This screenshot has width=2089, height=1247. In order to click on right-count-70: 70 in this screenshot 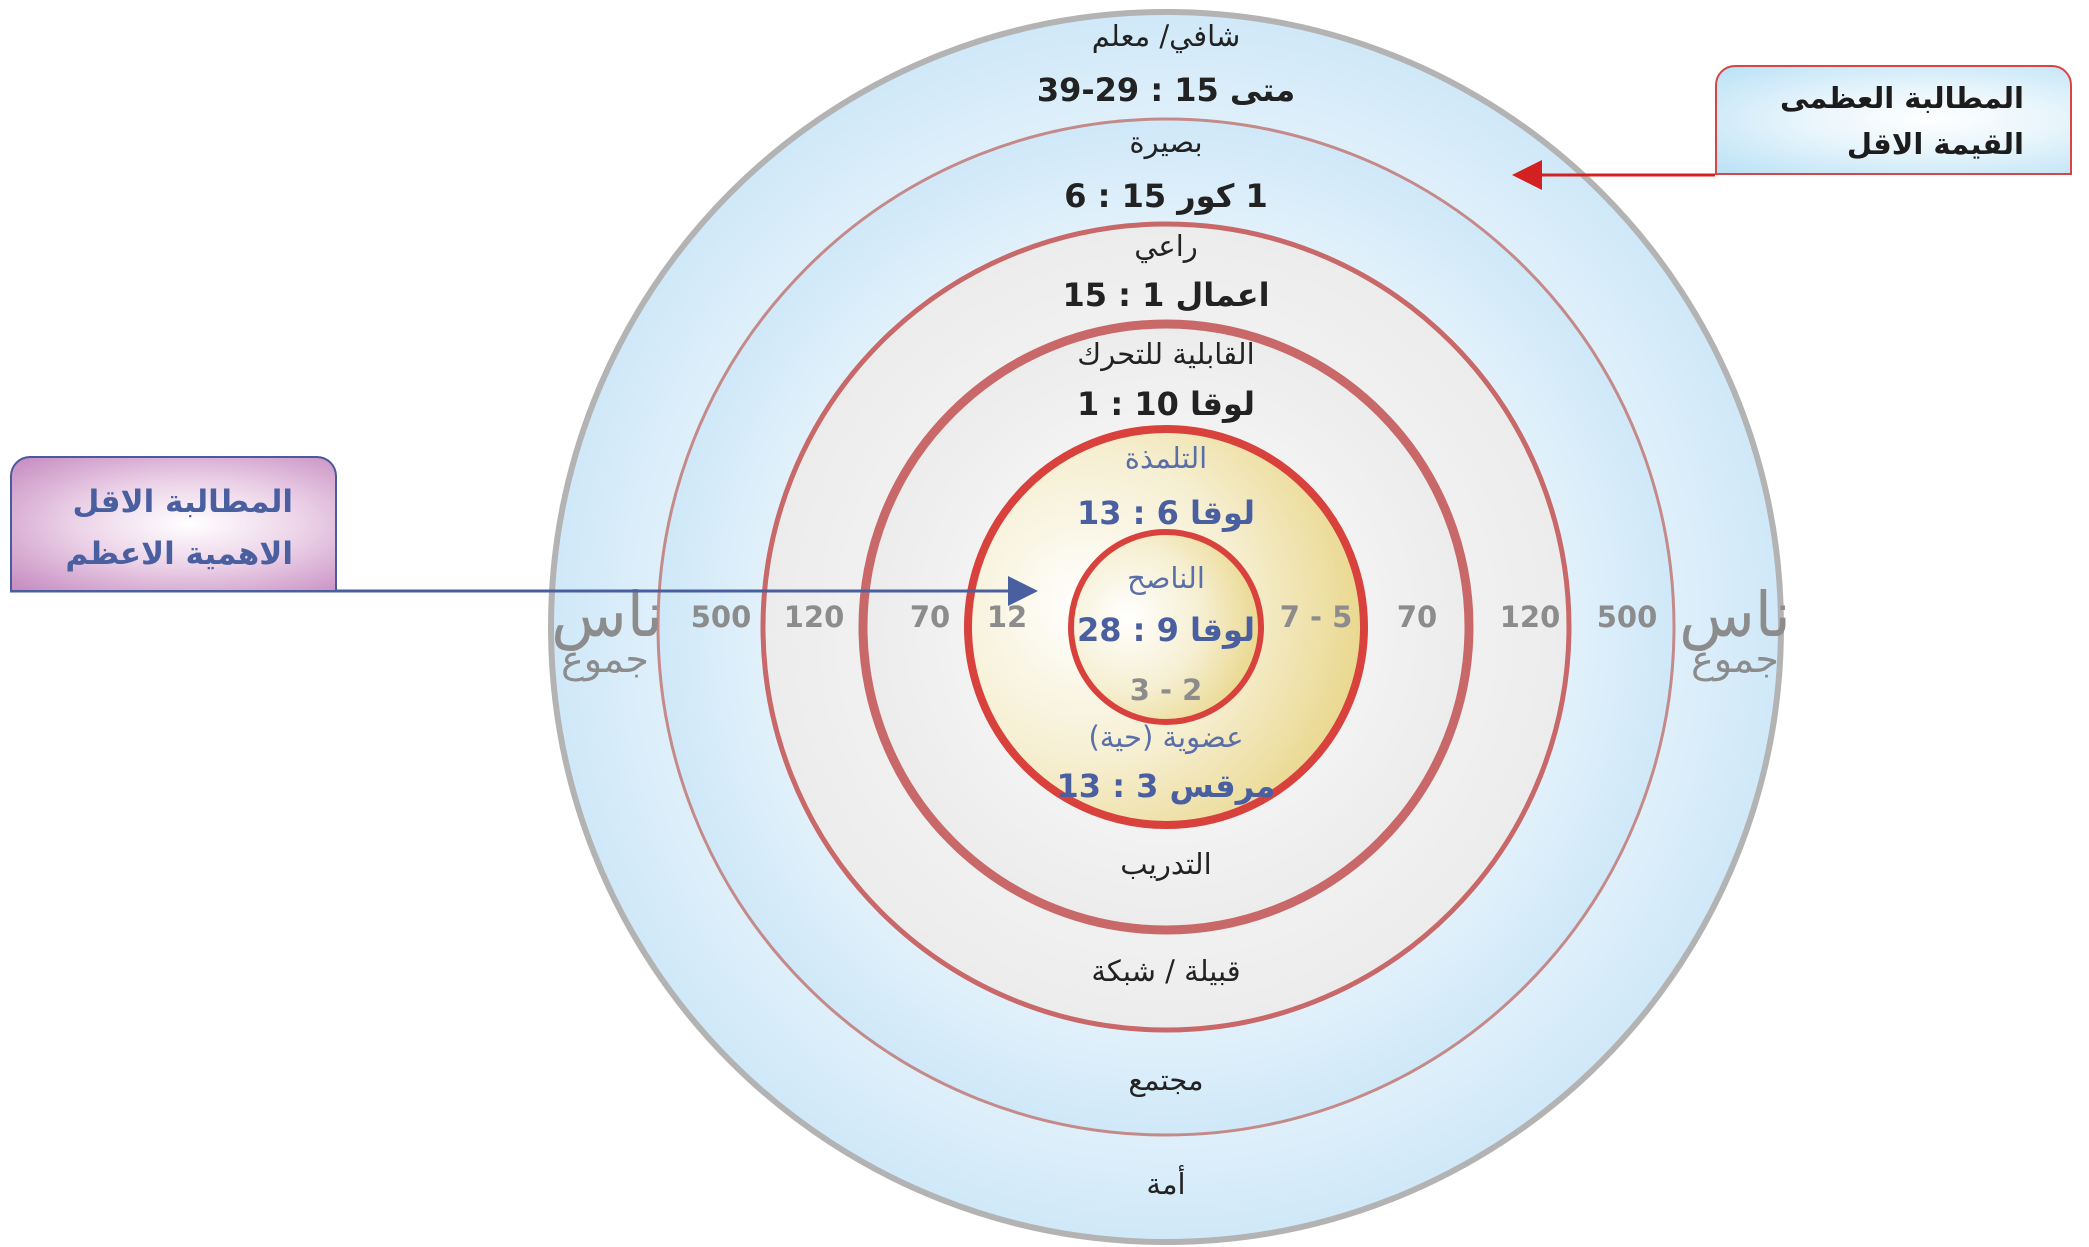, I will do `click(1417, 617)`.